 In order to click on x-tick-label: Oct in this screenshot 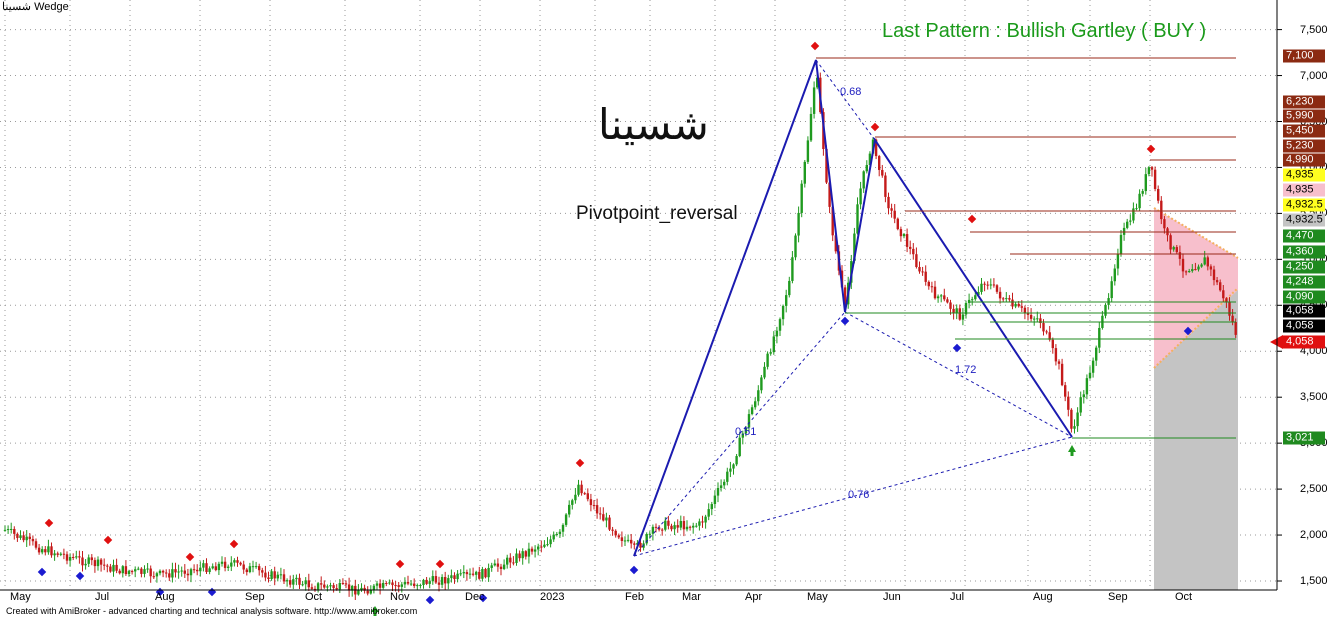, I will do `click(1184, 597)`.